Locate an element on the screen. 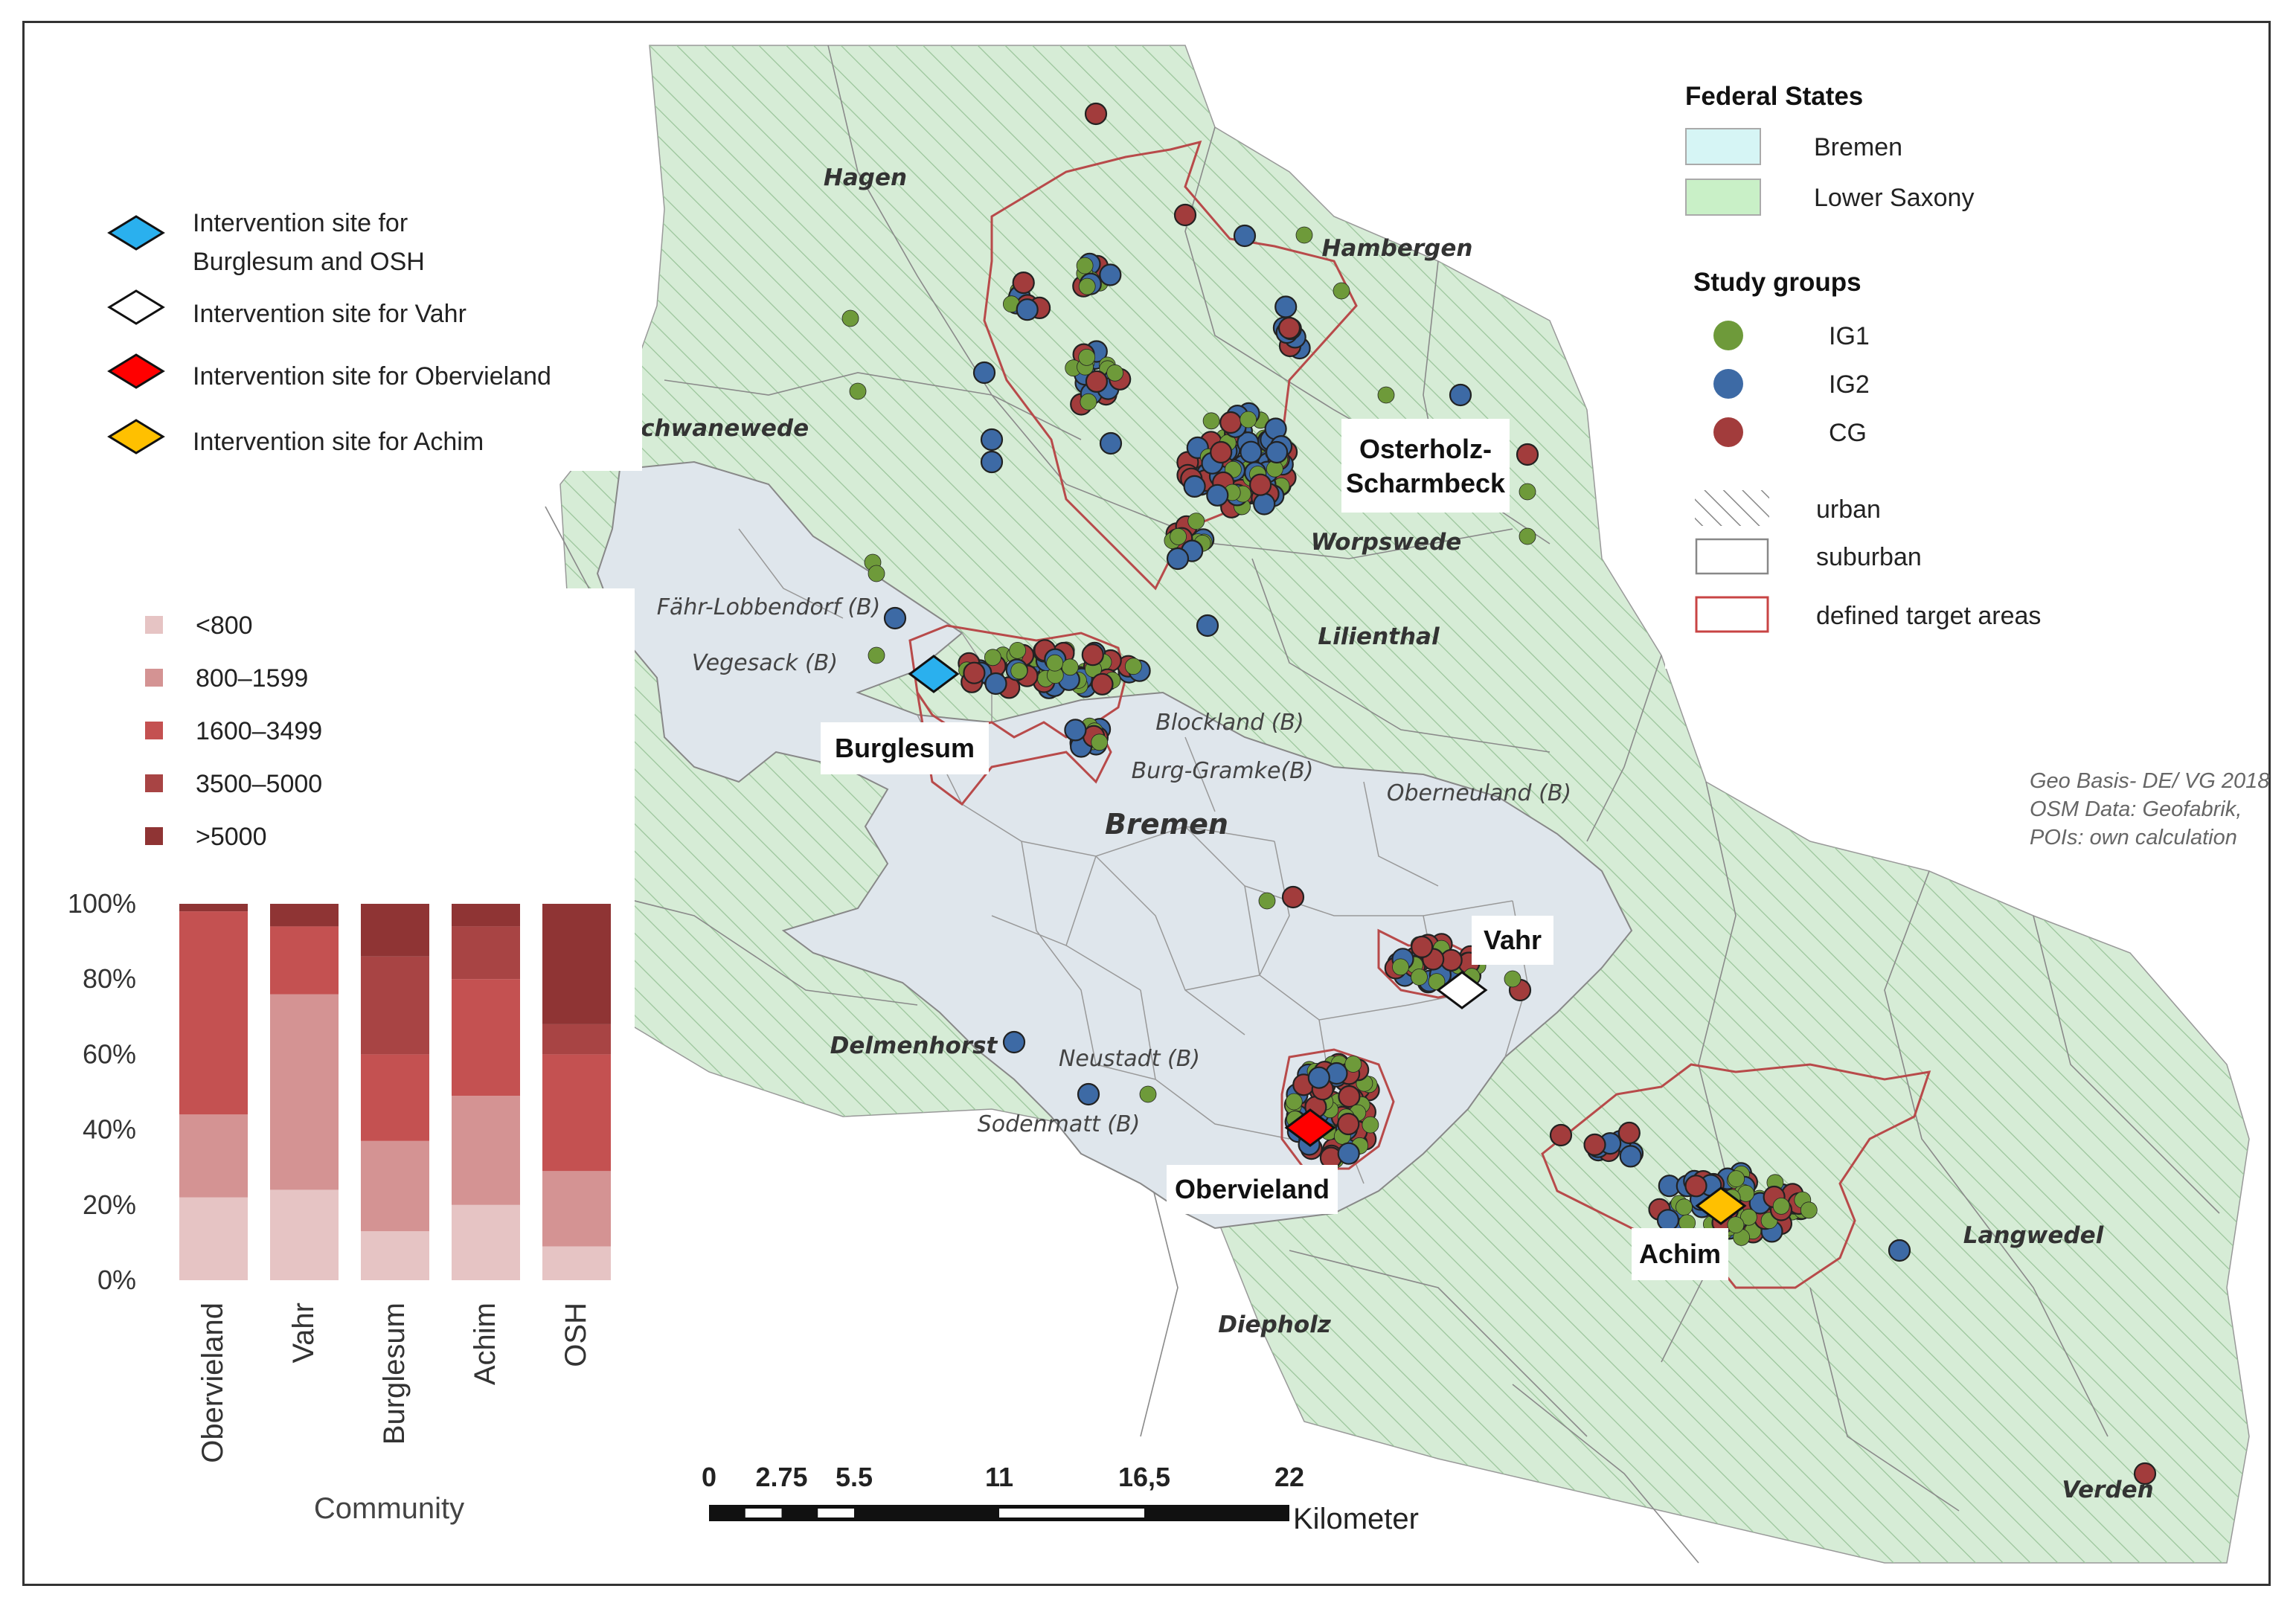 The image size is (2296, 1609). area-type-label: suburban is located at coordinates (1869, 557).